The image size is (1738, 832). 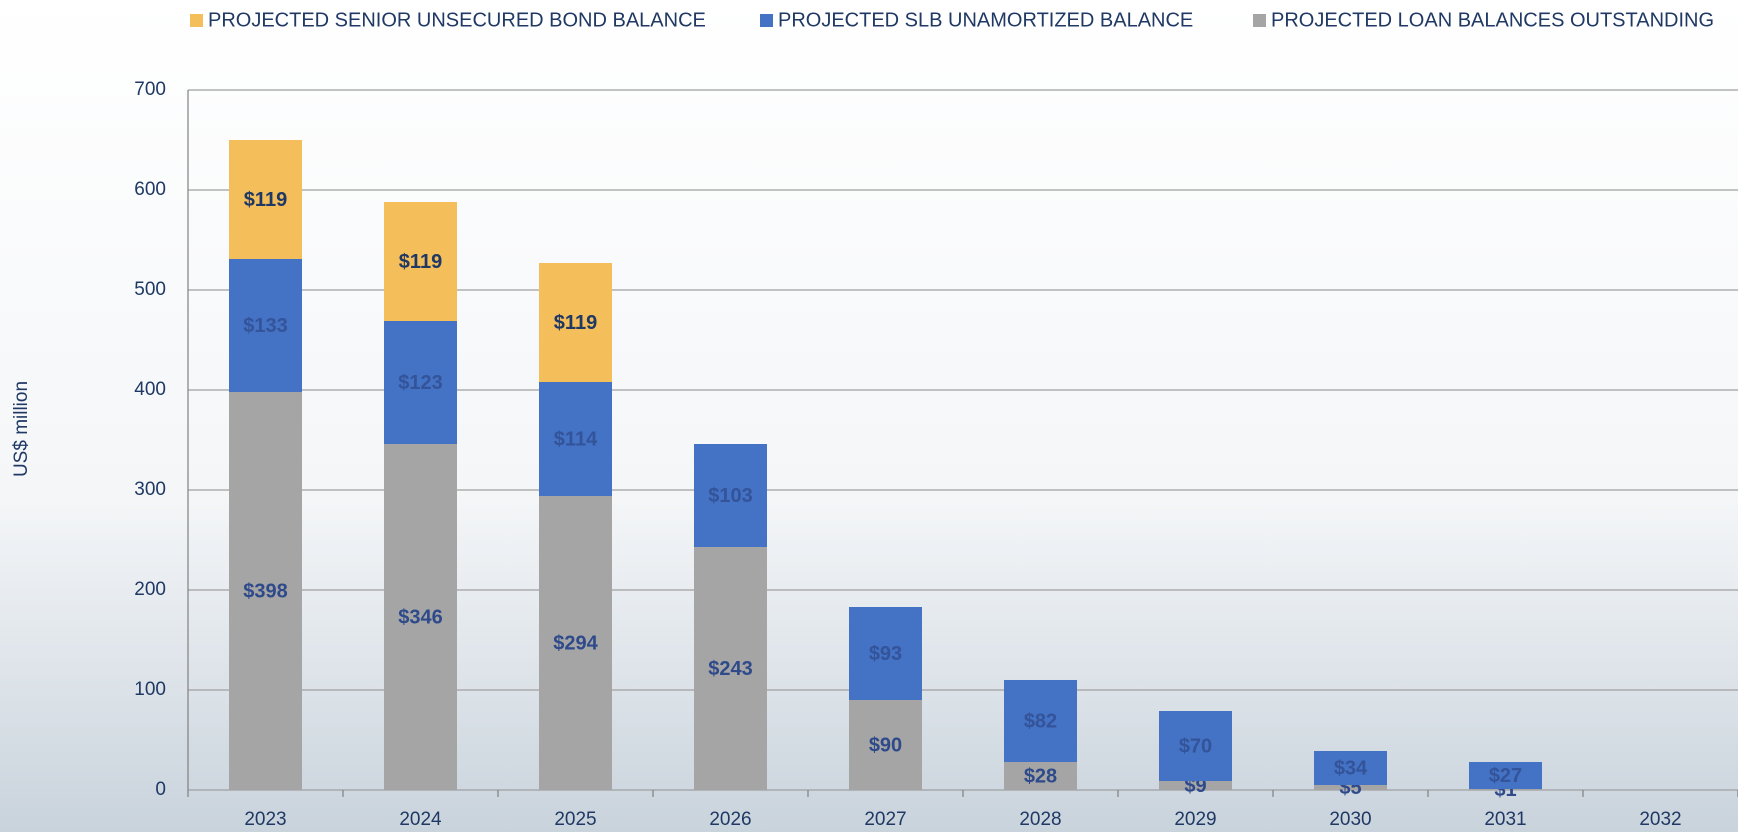 I want to click on x-tick-label: 2024, so click(x=420, y=819).